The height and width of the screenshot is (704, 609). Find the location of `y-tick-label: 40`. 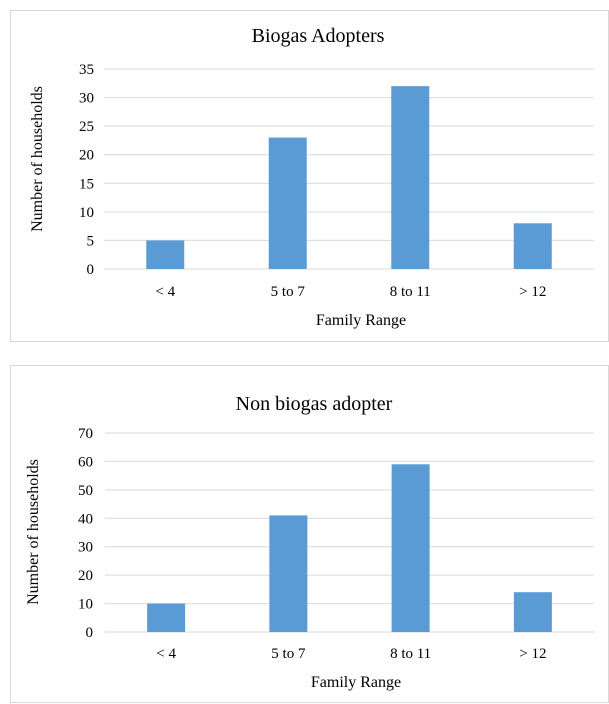

y-tick-label: 40 is located at coordinates (85, 519).